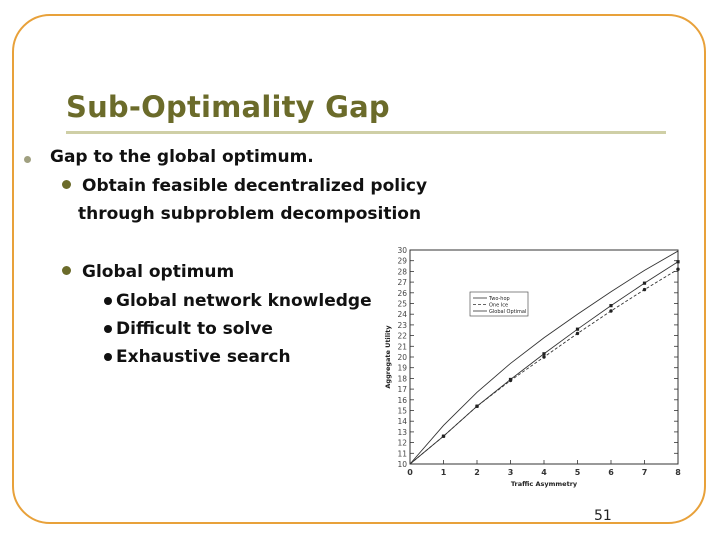 This screenshot has width=720, height=540. What do you see at coordinates (603, 516) in the screenshot?
I see `slide-number: 51` at bounding box center [603, 516].